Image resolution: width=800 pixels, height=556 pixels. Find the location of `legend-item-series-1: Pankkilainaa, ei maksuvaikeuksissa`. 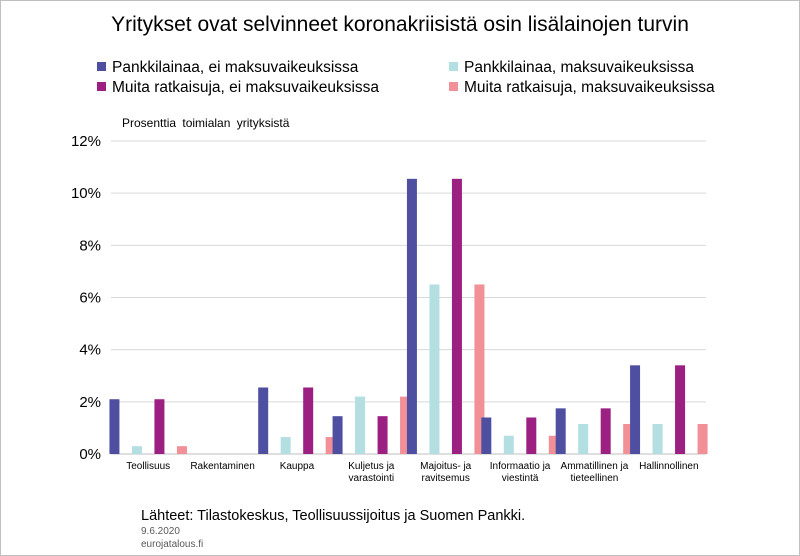

legend-item-series-1: Pankkilainaa, ei maksuvaikeuksissa is located at coordinates (227, 68).